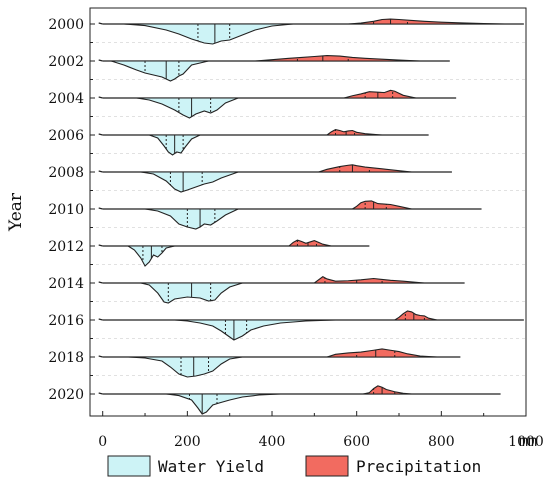 The image size is (550, 483). I want to click on precipitation-density-2014, so click(368, 280).